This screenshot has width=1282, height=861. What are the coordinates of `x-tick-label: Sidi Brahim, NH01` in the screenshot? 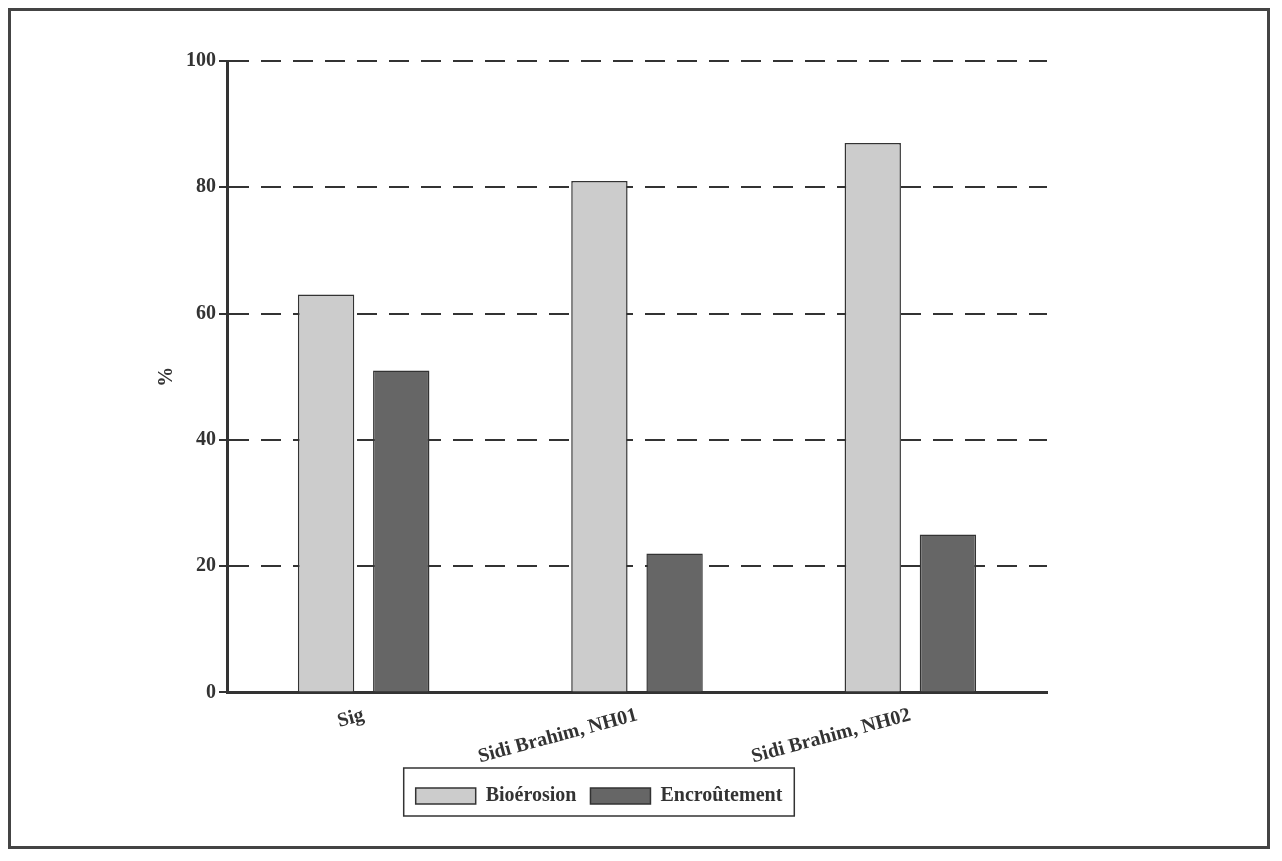 It's located at (557, 734).